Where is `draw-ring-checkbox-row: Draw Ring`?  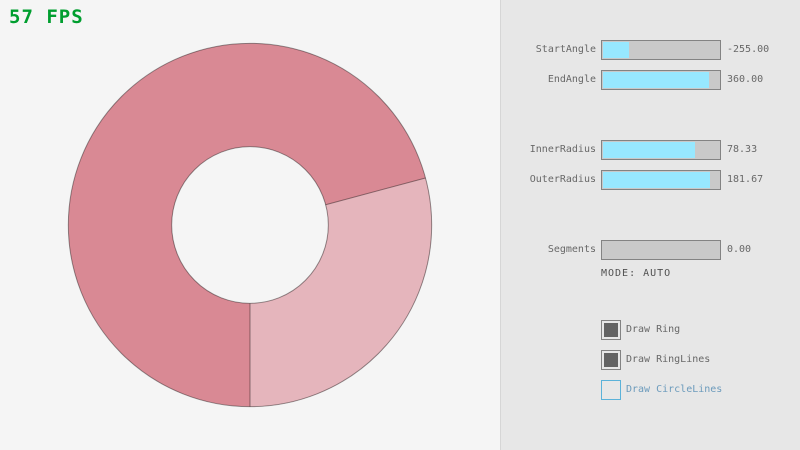
draw-ring-checkbox-row: Draw Ring is located at coordinates (650, 330).